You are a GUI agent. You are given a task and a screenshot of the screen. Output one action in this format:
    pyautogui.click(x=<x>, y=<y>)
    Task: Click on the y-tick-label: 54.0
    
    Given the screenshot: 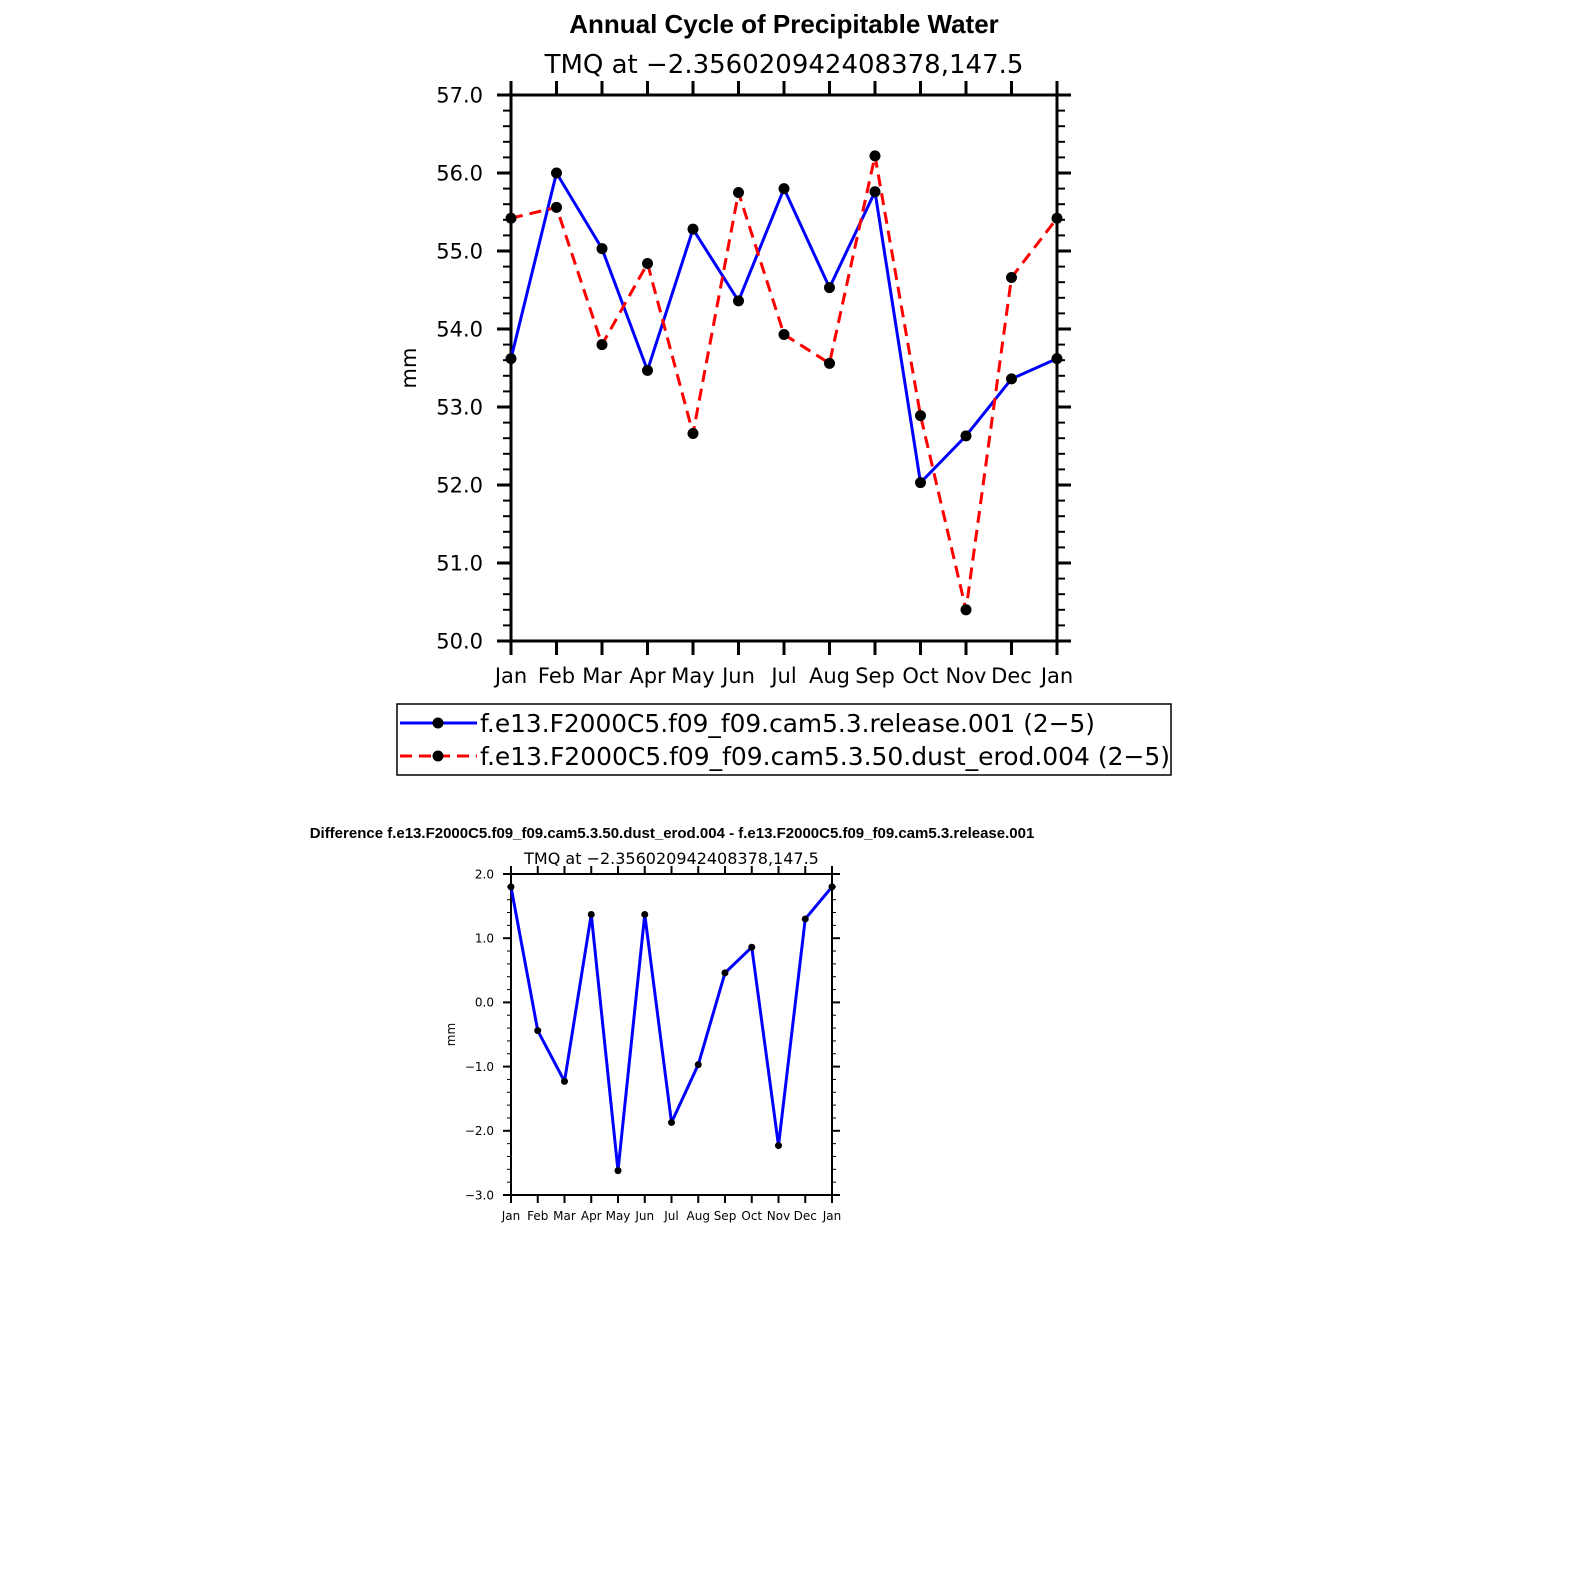 What is the action you would take?
    pyautogui.click(x=459, y=330)
    